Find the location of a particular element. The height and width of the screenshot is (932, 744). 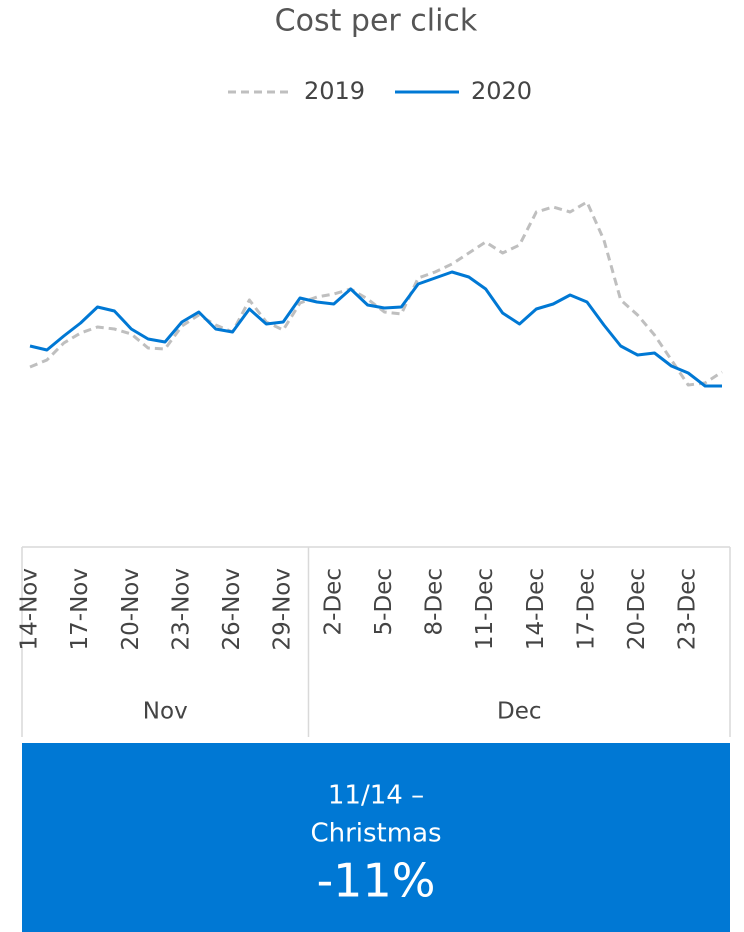

callout-value: -11% is located at coordinates (376, 881).